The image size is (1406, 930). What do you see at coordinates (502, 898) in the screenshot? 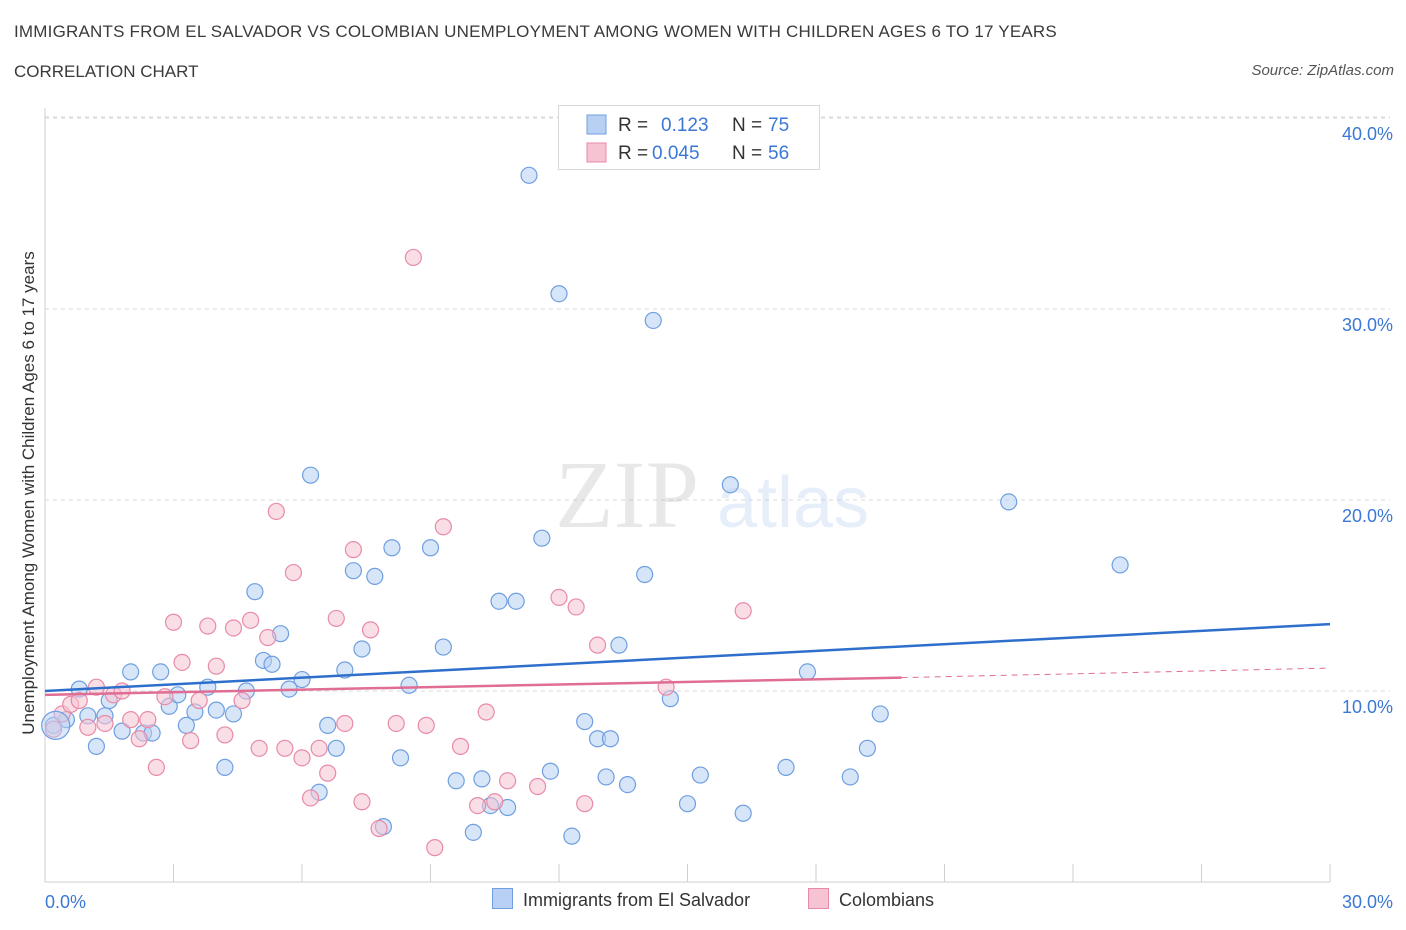
I see `legend-swatch-blue` at bounding box center [502, 898].